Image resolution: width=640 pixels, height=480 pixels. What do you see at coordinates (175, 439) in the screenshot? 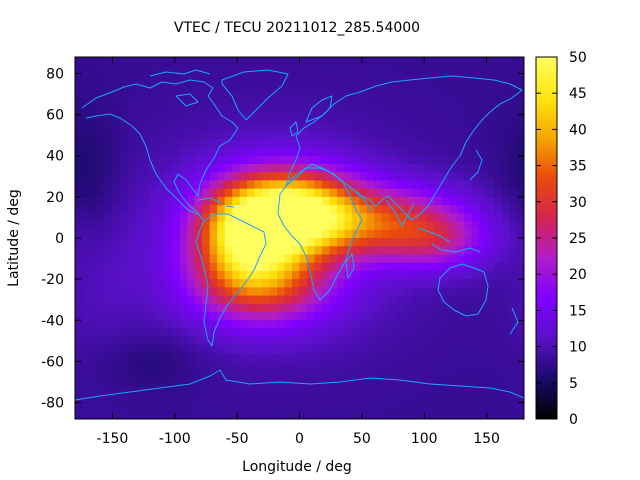
I see `x-tick-label: -100` at bounding box center [175, 439].